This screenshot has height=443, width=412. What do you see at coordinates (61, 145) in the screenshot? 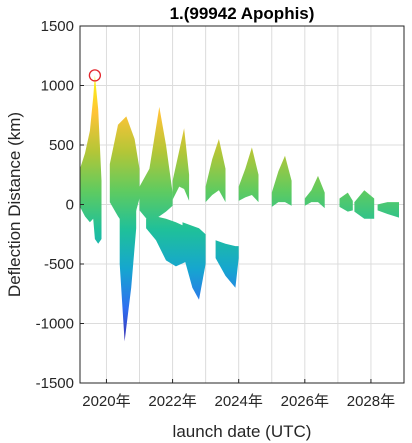
I see `y-tick-label: 500` at bounding box center [61, 145].